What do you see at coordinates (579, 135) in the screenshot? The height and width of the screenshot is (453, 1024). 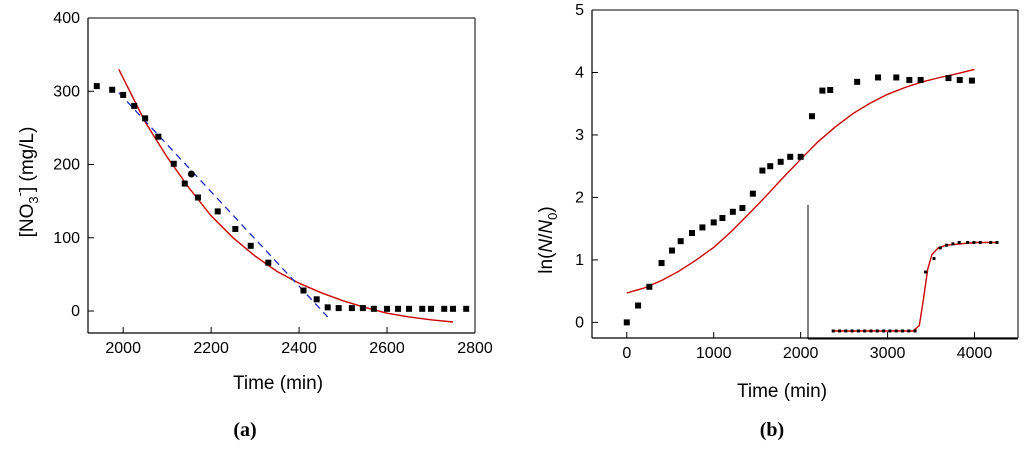 I see `y-tick-label: 3` at bounding box center [579, 135].